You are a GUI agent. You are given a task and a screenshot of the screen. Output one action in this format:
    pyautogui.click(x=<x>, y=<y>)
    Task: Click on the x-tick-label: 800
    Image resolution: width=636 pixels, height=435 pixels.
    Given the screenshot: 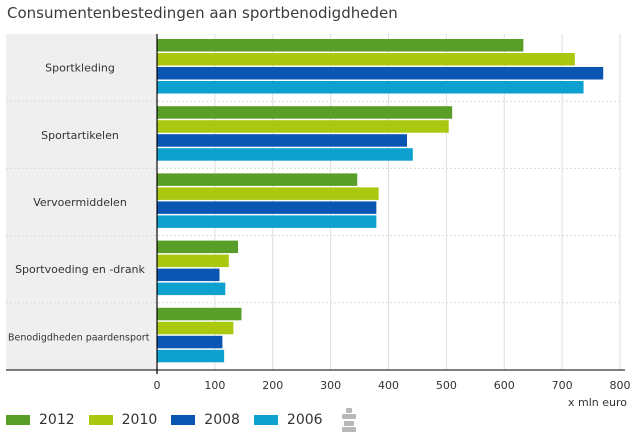 What is the action you would take?
    pyautogui.click(x=620, y=385)
    